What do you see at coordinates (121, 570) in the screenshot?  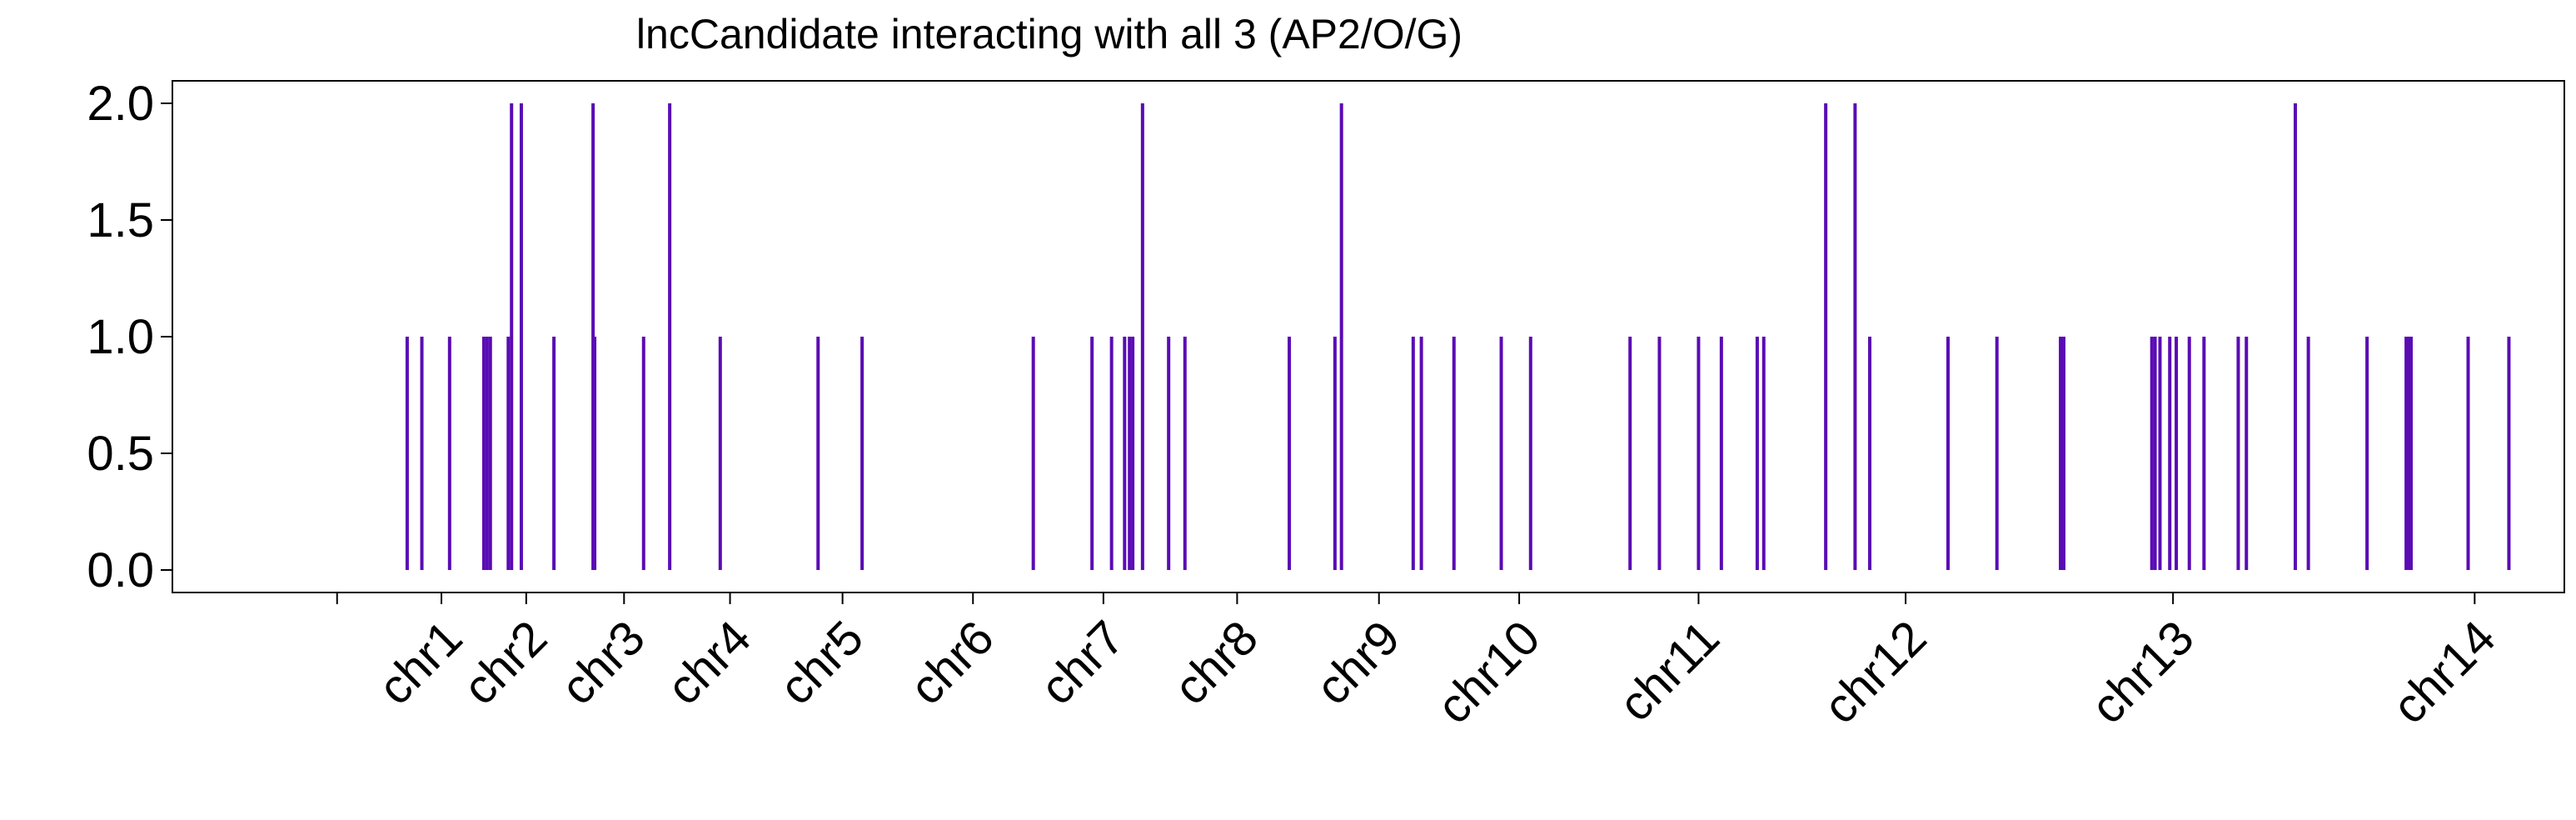 I see `y-tick-label: 0.0` at bounding box center [121, 570].